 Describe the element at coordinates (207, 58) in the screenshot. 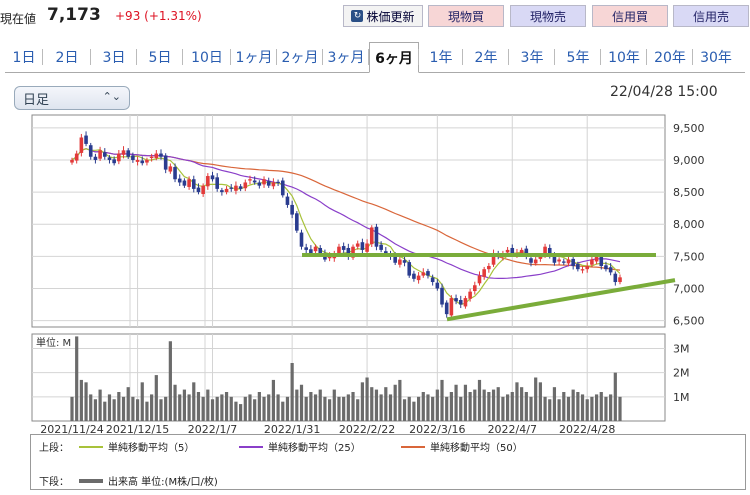

I see `tab-4: 10日` at that location.